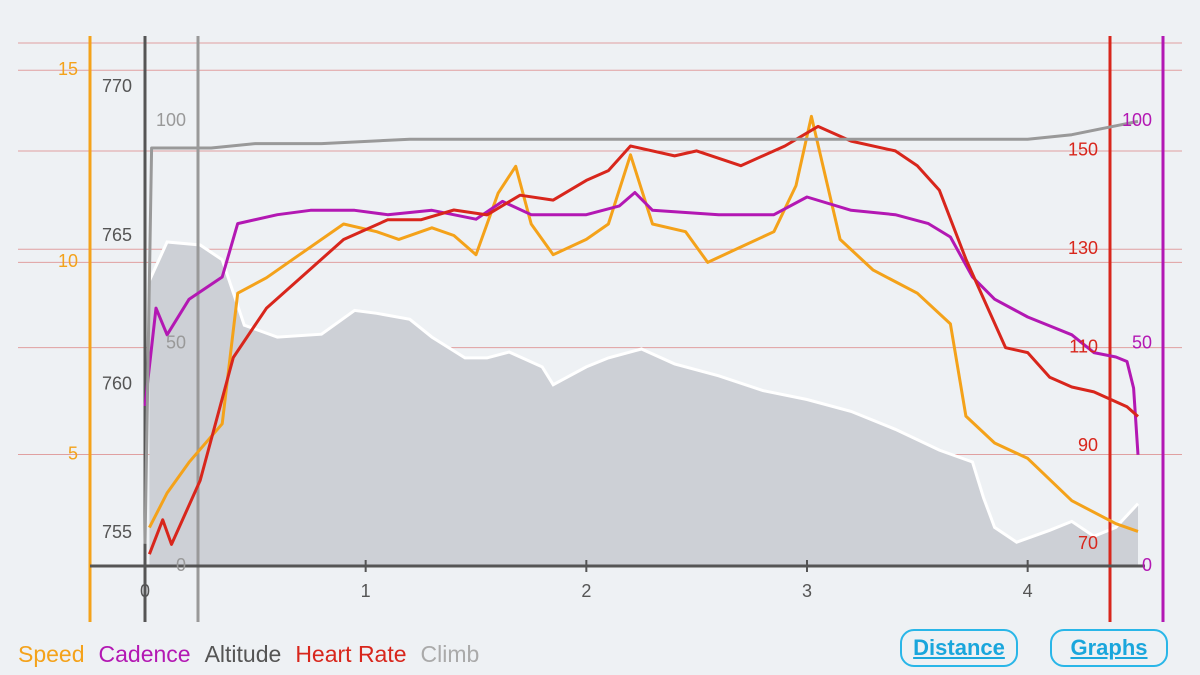 The height and width of the screenshot is (675, 1200). Describe the element at coordinates (145, 591) in the screenshot. I see `x-tick-label: 0` at that location.